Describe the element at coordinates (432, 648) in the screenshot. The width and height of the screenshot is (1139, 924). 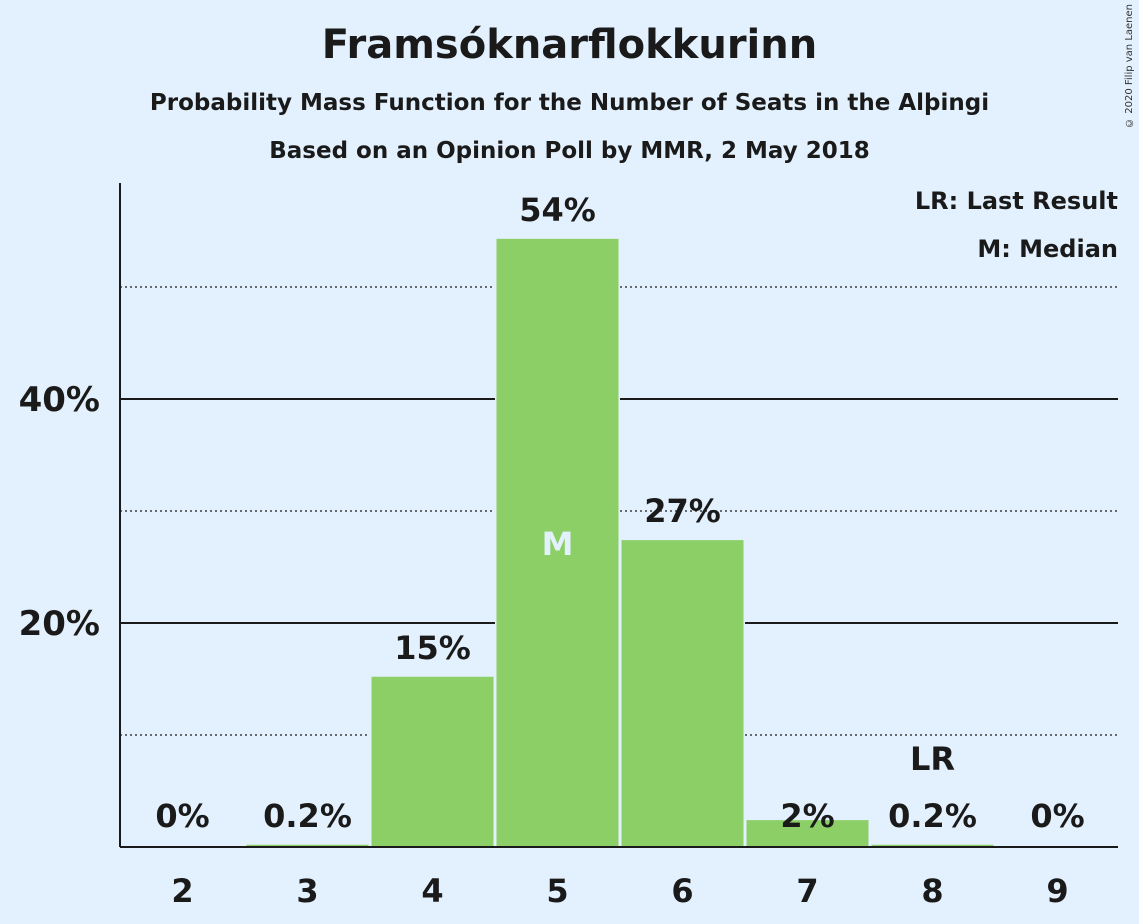
I see `value-label-4: 15%` at that location.